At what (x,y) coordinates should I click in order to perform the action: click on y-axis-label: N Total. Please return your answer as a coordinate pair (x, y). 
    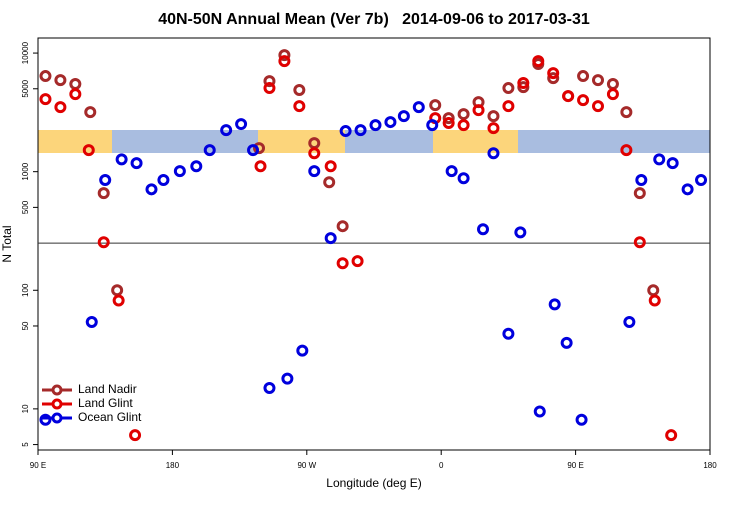
    Looking at the image, I should click on (7, 243).